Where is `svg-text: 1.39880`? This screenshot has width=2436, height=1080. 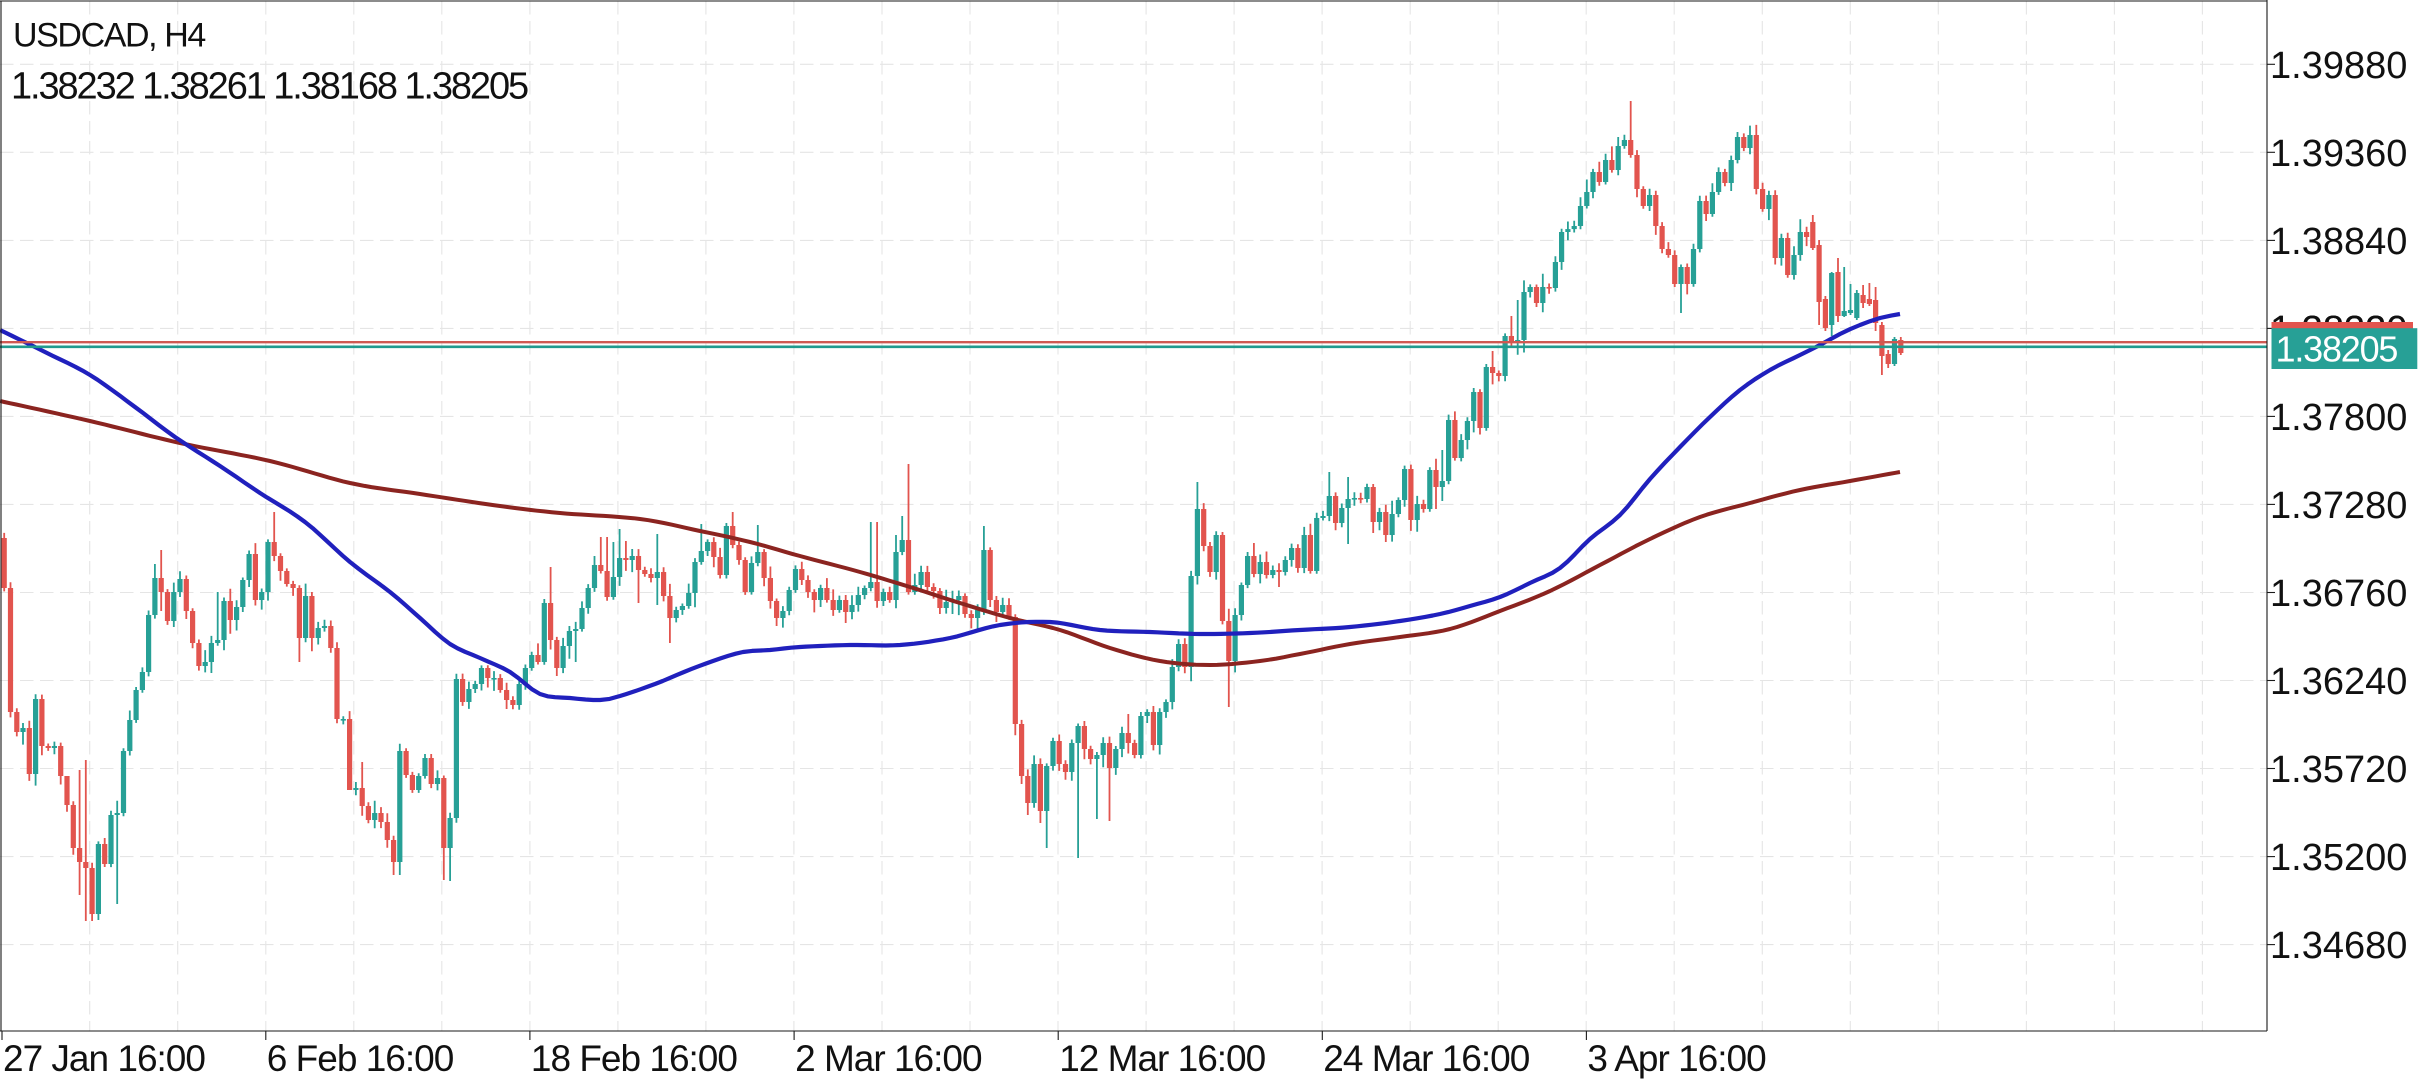
svg-text: 1.39880 is located at coordinates (2338, 66).